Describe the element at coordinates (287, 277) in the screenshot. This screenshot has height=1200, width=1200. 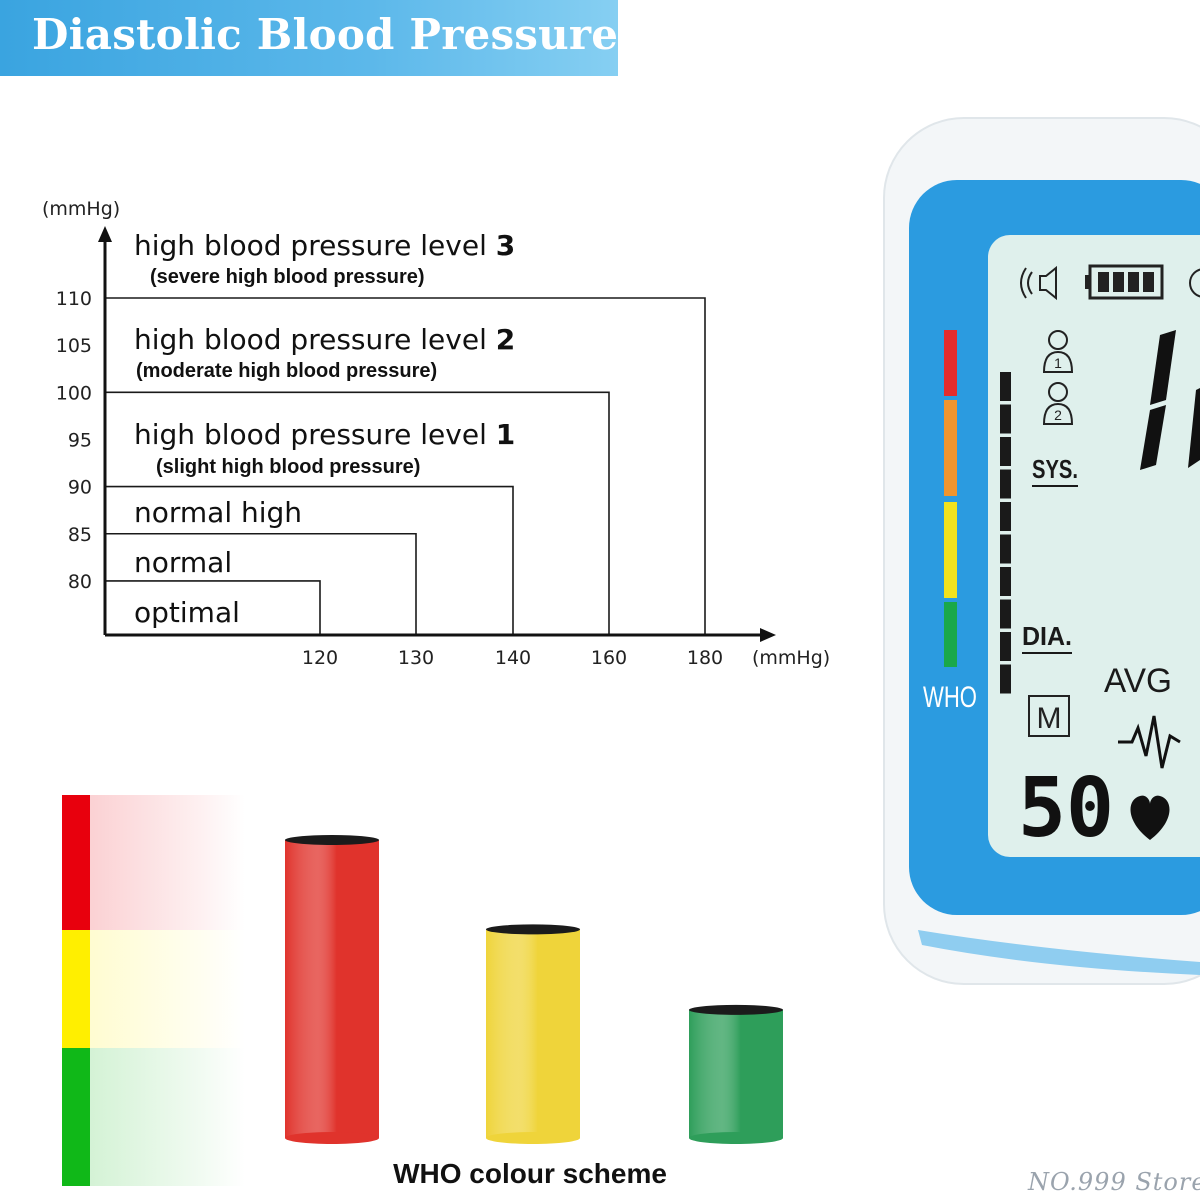
I see `region-sublabel: (severe high blood pressure)` at that location.